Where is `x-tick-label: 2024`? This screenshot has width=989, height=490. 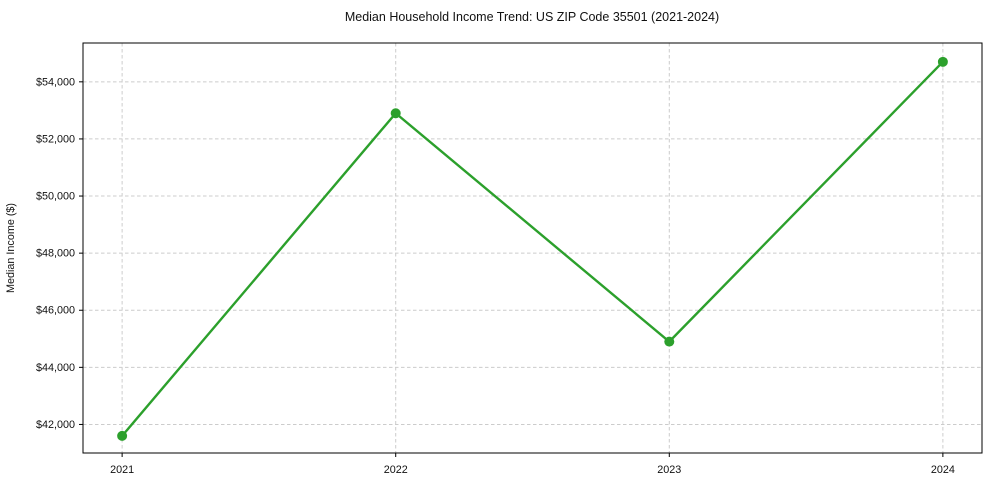
x-tick-label: 2024 is located at coordinates (943, 470).